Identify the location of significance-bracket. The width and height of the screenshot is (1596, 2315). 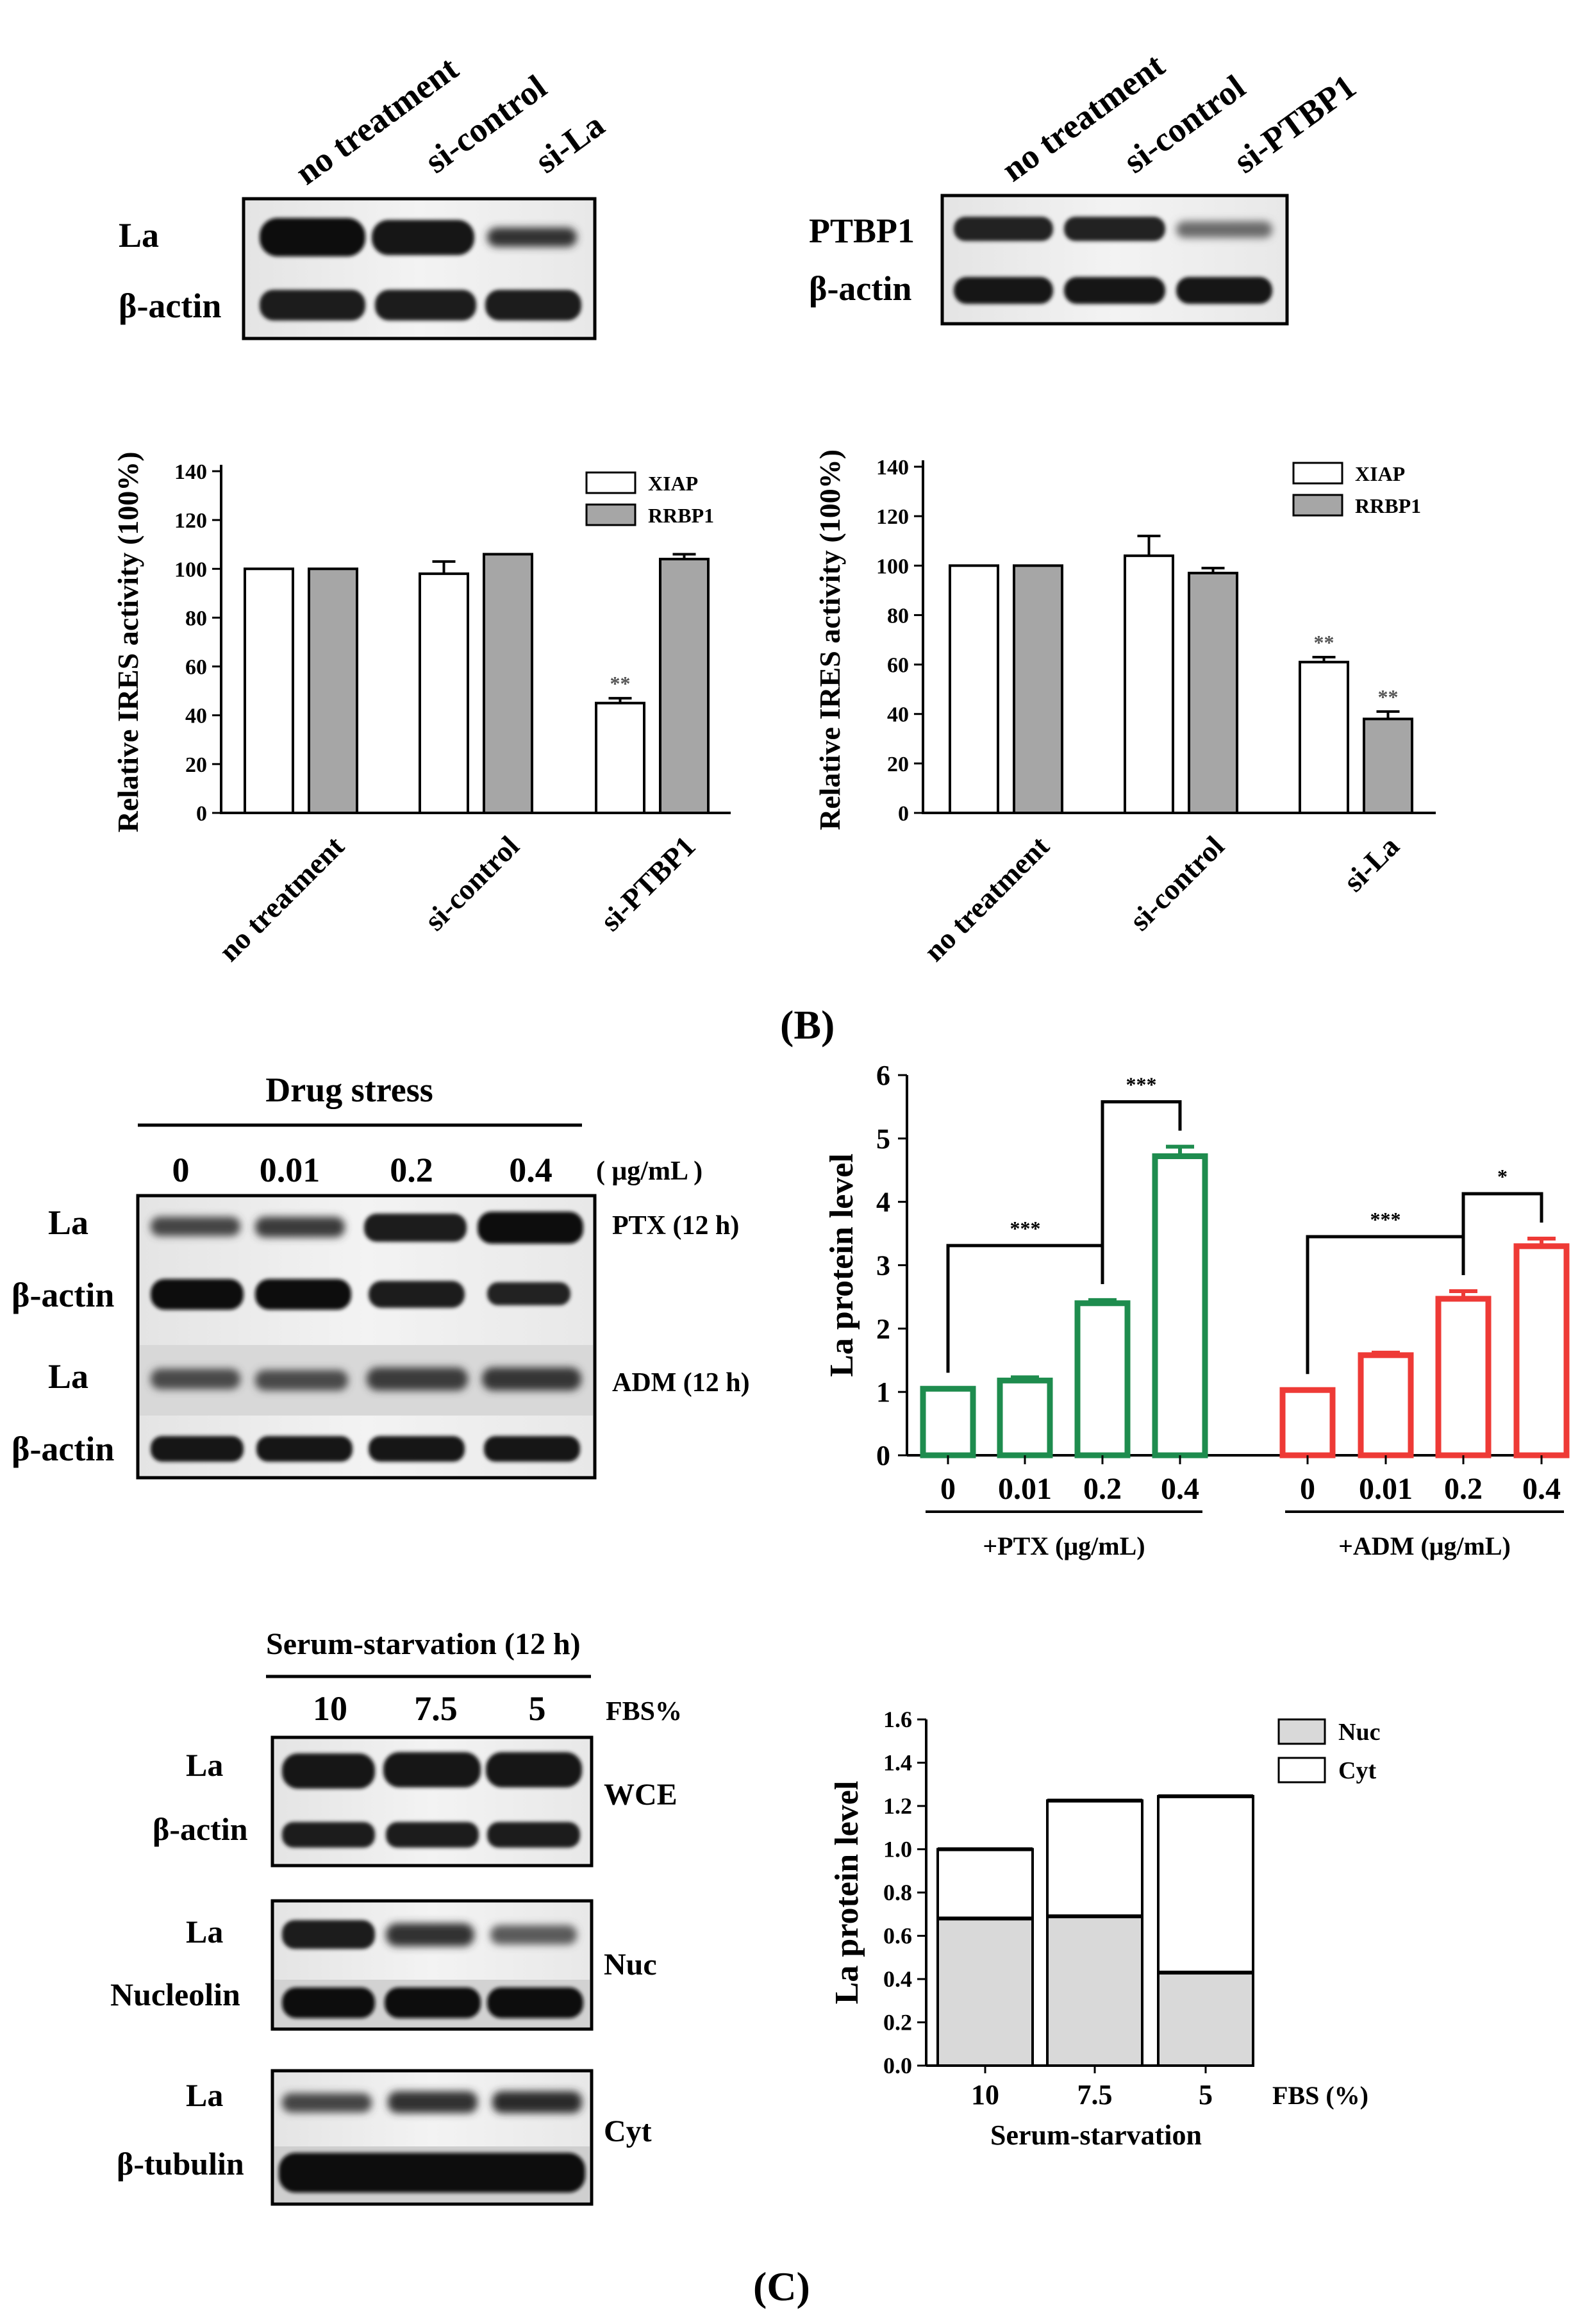
(1141, 1192).